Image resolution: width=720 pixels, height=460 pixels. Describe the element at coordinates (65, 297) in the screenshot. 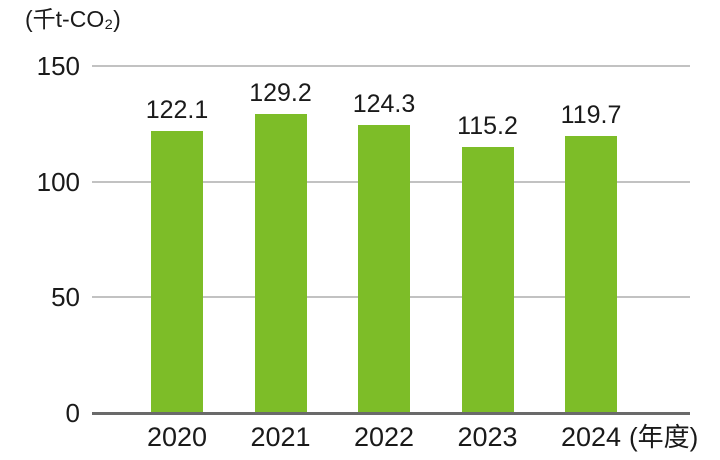

I see `y-tick-label-50: 50` at that location.